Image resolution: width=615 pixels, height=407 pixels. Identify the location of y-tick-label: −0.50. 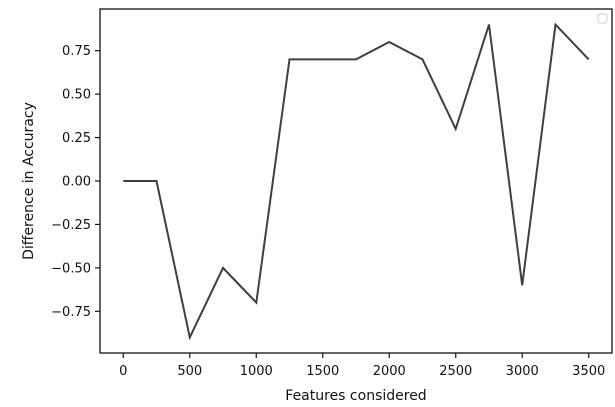
(71, 268).